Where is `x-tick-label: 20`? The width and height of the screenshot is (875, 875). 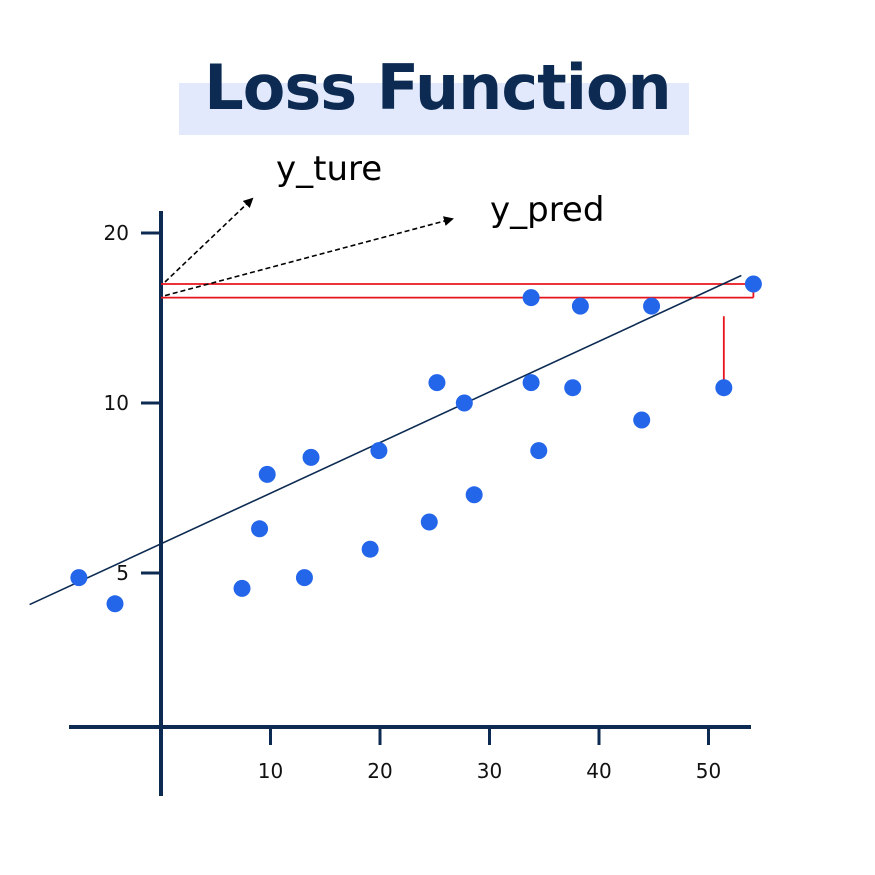
x-tick-label: 20 is located at coordinates (379, 771).